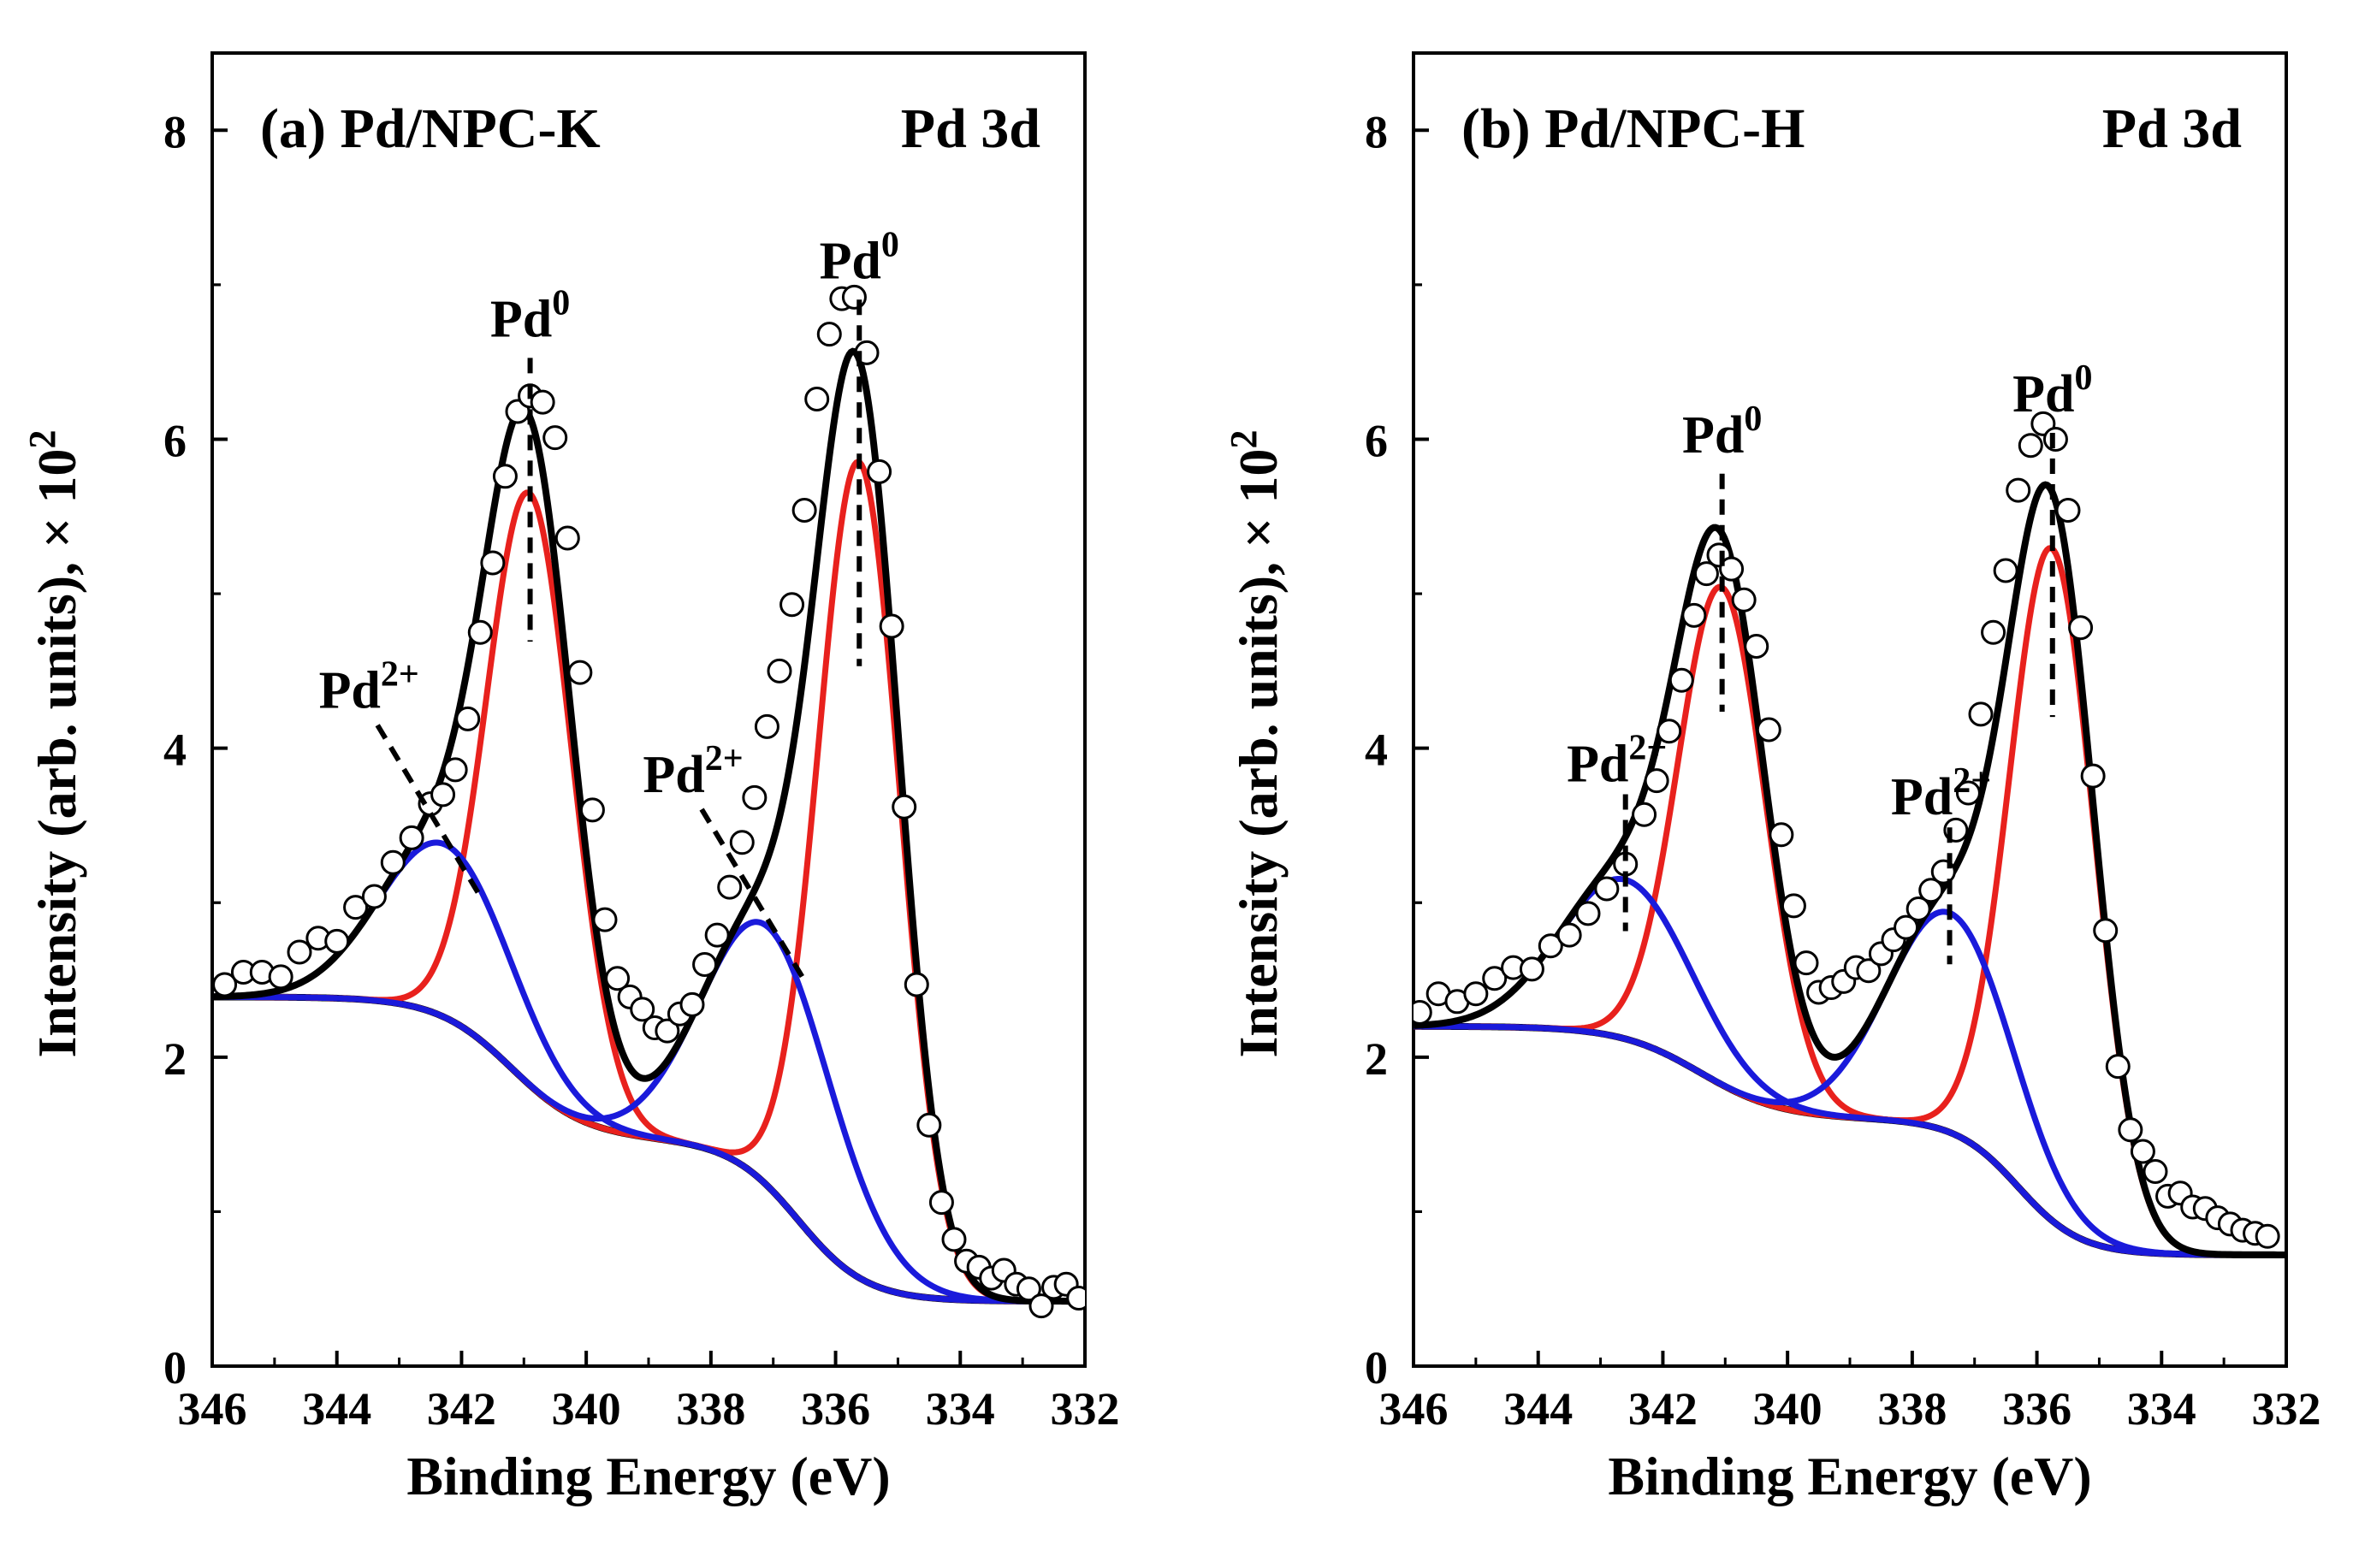 This screenshot has width=2353, height=1568. I want to click on x-tick-label: 338, so click(710, 1409).